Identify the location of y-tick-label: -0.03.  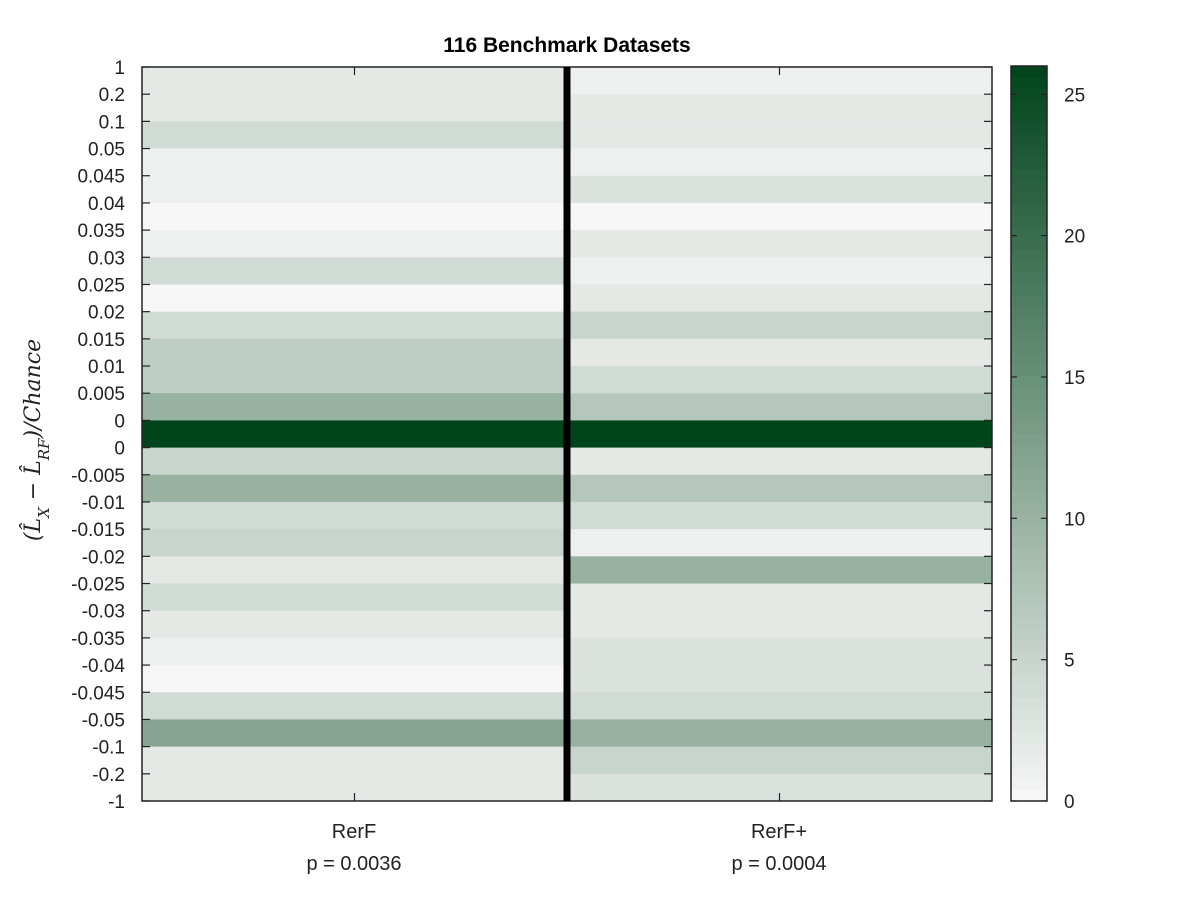
(103, 612).